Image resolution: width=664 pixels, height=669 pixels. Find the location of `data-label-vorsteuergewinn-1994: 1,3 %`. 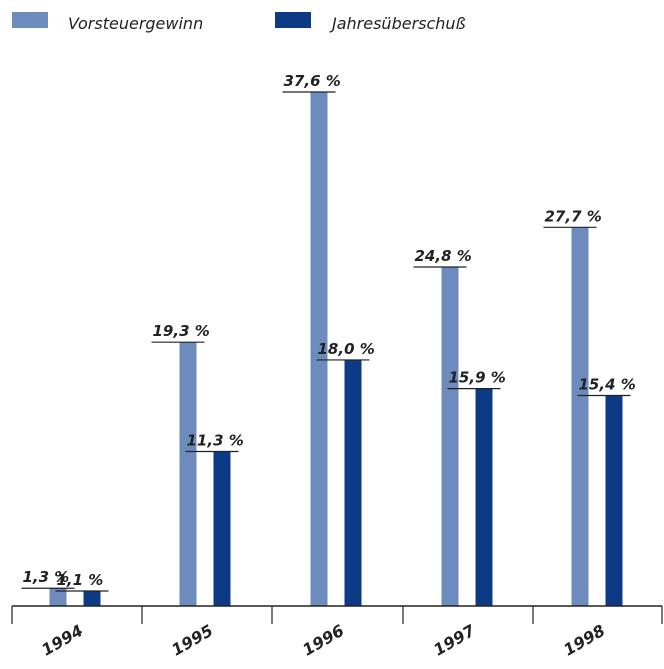

data-label-vorsteuergewinn-1994: 1,3 % is located at coordinates (46, 577).